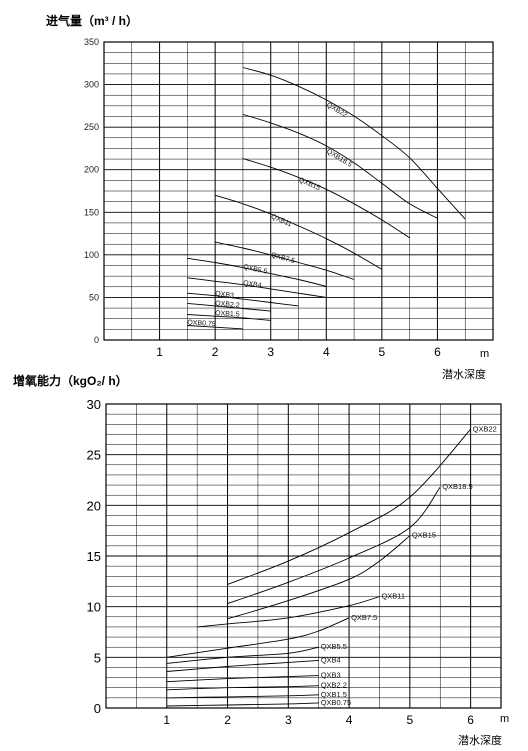  Describe the element at coordinates (94, 297) in the screenshot. I see `y-tick-label: 50` at that location.